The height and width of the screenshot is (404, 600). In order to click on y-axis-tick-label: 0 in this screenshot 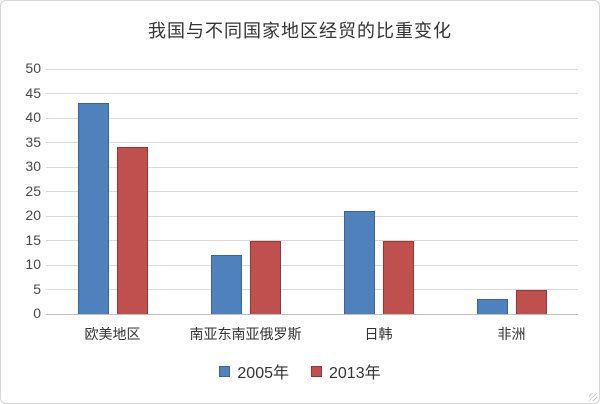, I will do `click(37, 313)`.